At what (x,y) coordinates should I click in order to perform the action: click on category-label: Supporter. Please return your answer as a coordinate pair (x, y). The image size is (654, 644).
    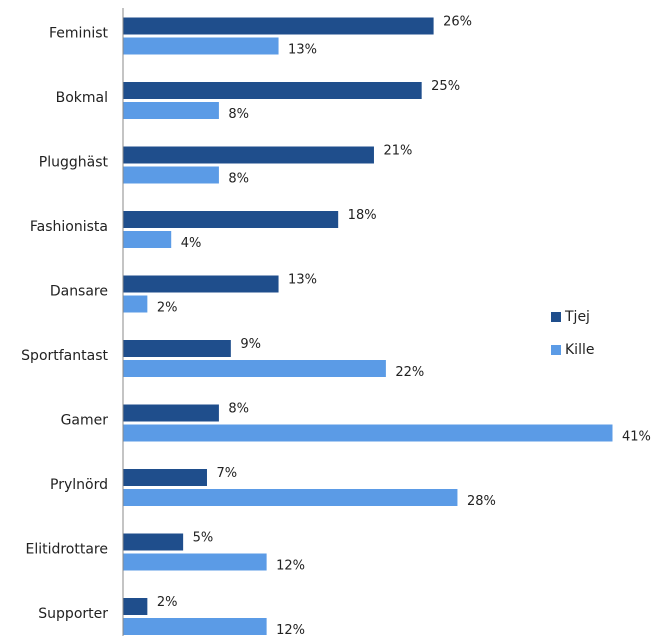
    Looking at the image, I should click on (73, 614).